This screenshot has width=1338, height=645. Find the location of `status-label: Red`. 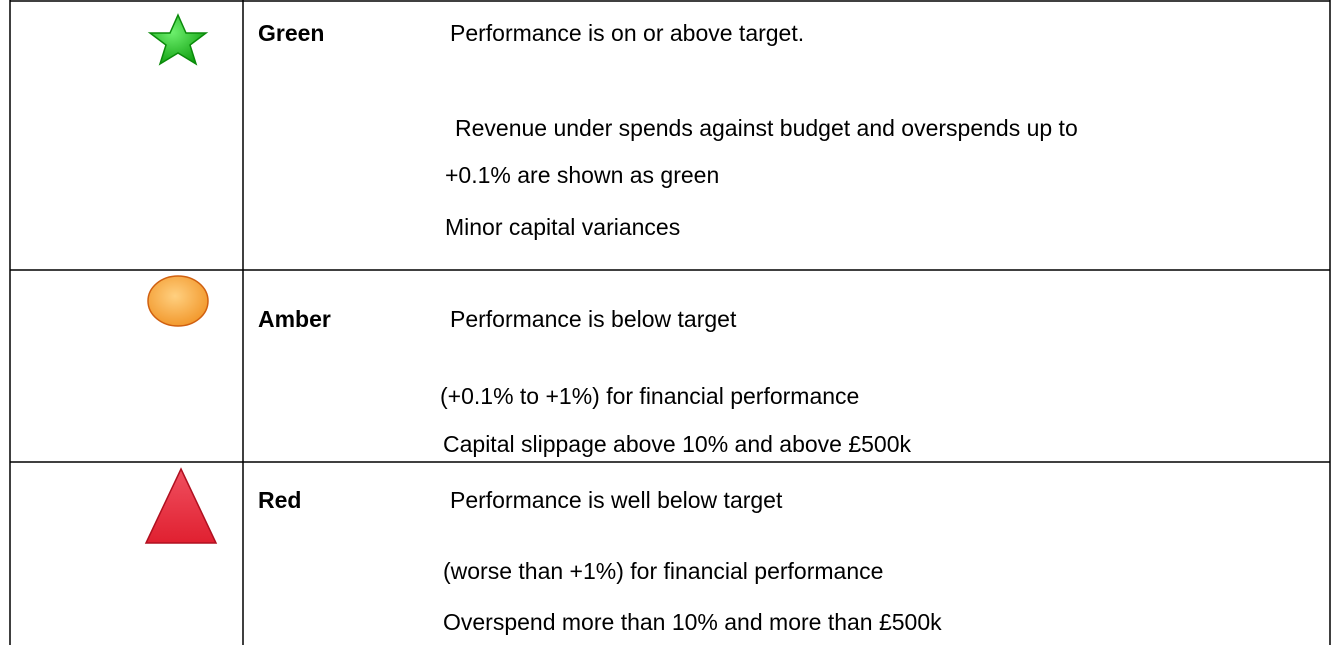

status-label: Red is located at coordinates (280, 500).